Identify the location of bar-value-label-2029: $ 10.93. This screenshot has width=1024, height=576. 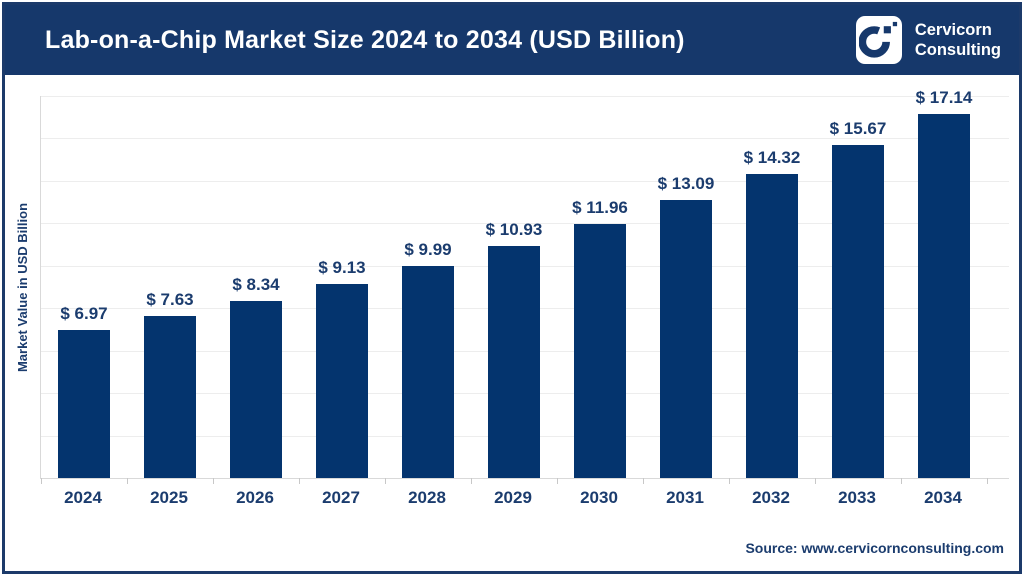
(514, 230).